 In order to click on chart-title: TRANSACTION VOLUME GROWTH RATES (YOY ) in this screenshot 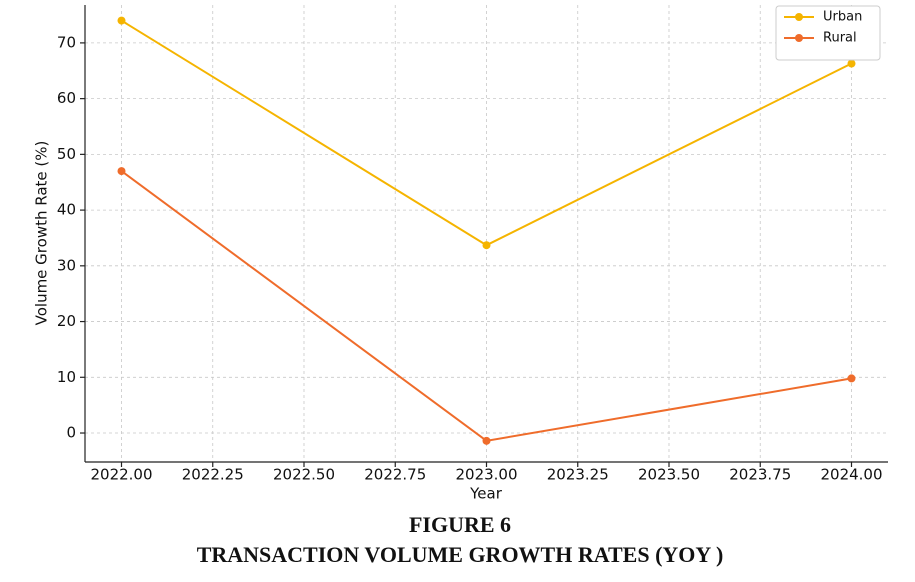, I will do `click(460, 554)`.